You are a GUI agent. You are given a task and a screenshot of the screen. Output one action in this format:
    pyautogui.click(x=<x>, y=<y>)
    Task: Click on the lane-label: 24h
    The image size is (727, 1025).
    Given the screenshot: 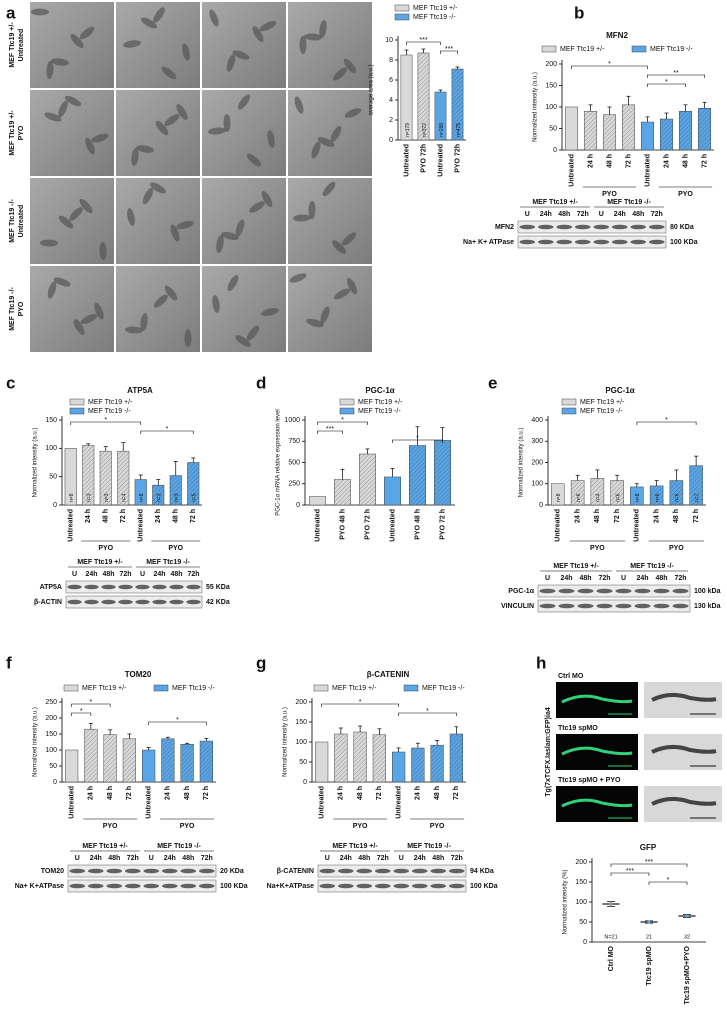 What is the action you would take?
    pyautogui.click(x=546, y=214)
    